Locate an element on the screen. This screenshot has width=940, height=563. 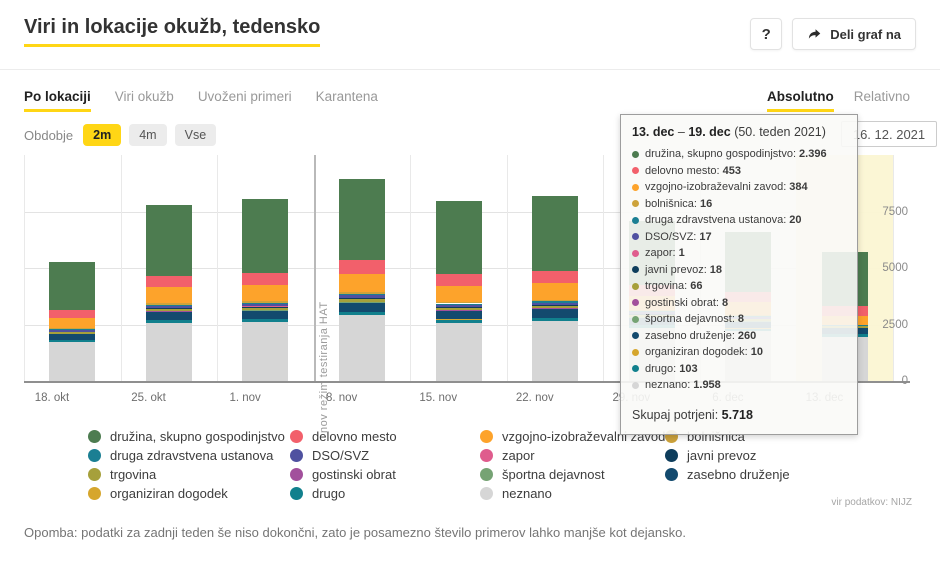
legend-item-trgovina: trgovina is located at coordinates (189, 474).